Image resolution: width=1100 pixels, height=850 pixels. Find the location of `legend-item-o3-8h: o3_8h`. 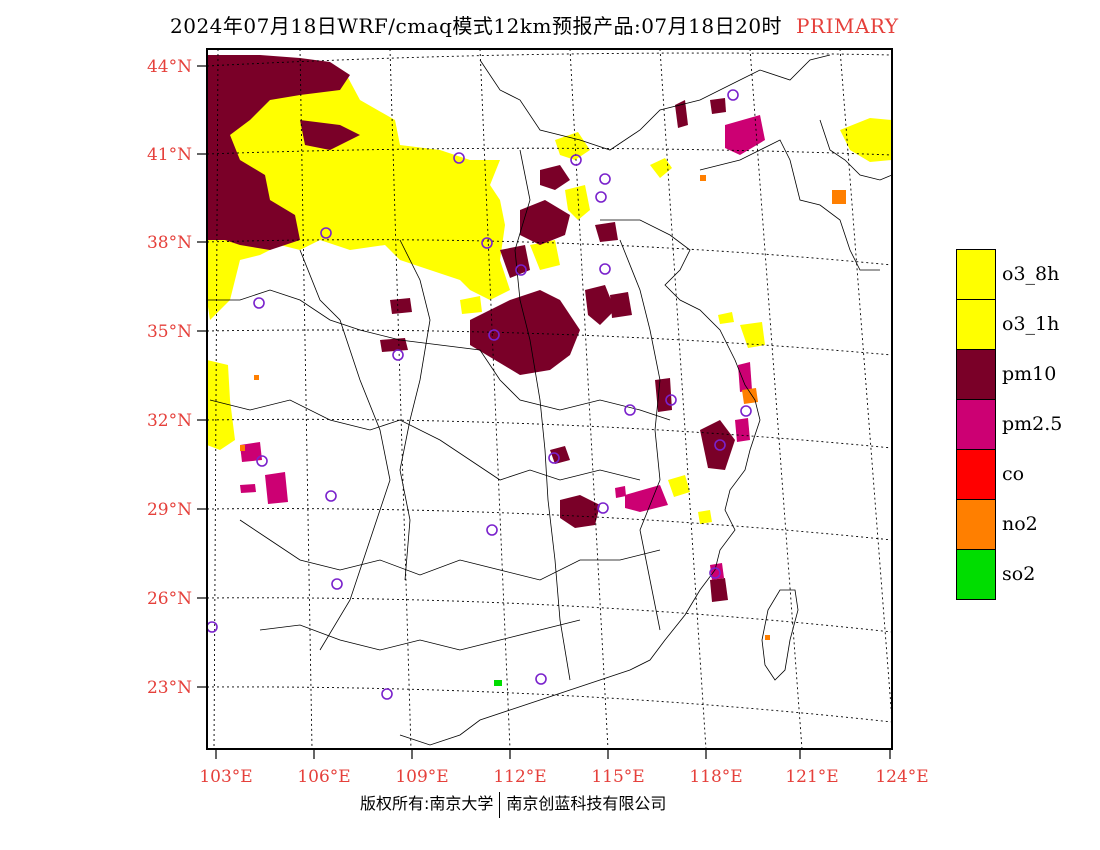

legend-item-o3-8h: o3_8h is located at coordinates (1026, 274).